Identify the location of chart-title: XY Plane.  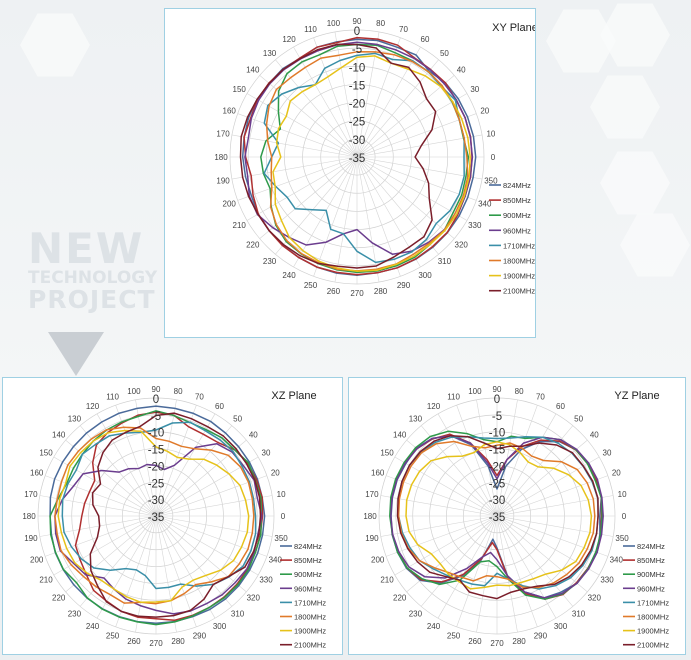
(513, 28).